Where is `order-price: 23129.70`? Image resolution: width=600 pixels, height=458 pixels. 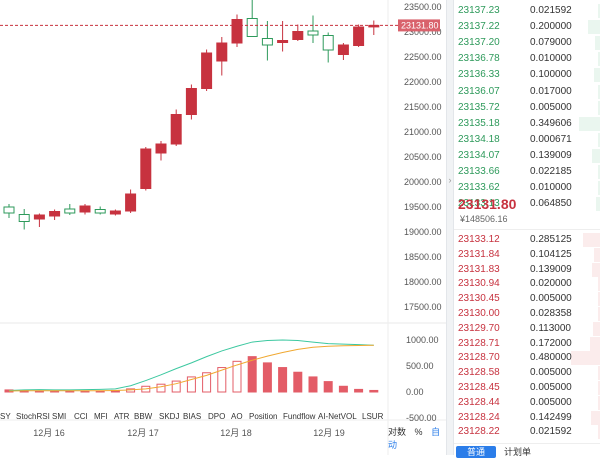
order-price: 23129.70 is located at coordinates (479, 328).